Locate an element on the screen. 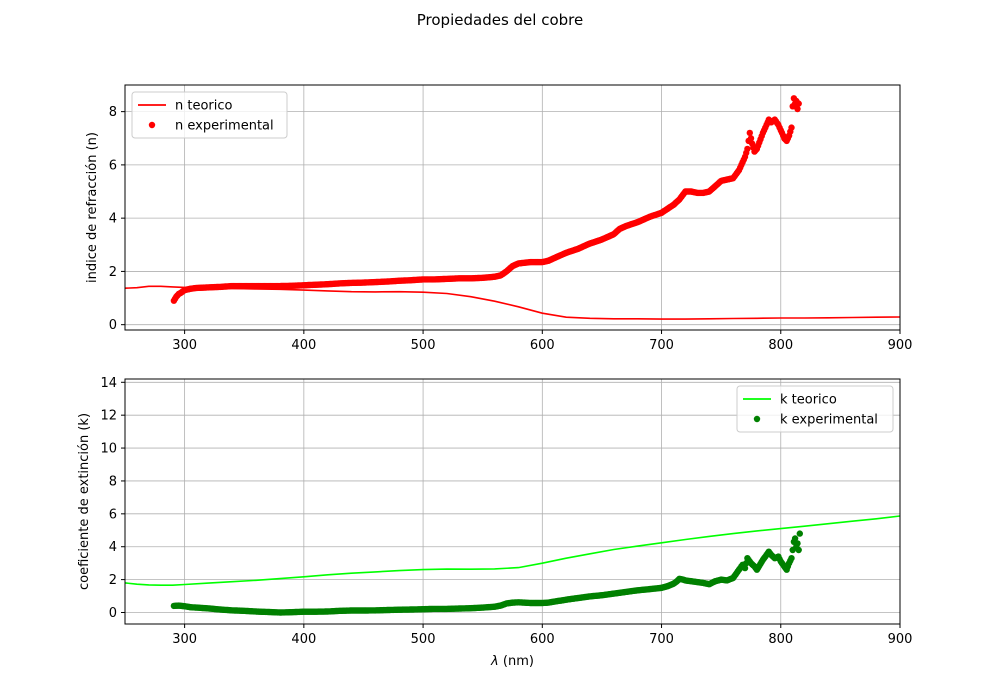 Image resolution: width=1000 pixels, height=700 pixels. y-tick-label: 10 is located at coordinates (108, 449).